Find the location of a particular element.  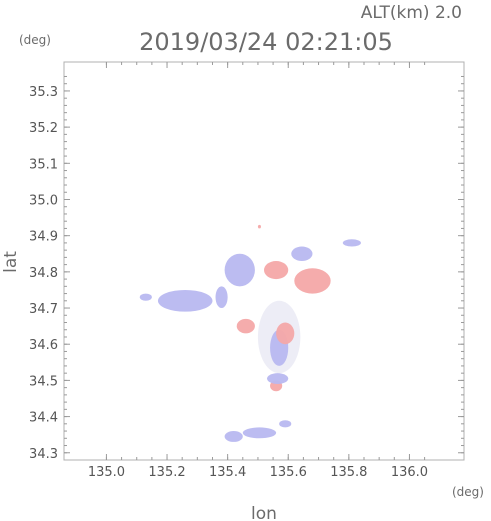

x-tick-label: 135.6 is located at coordinates (288, 472).